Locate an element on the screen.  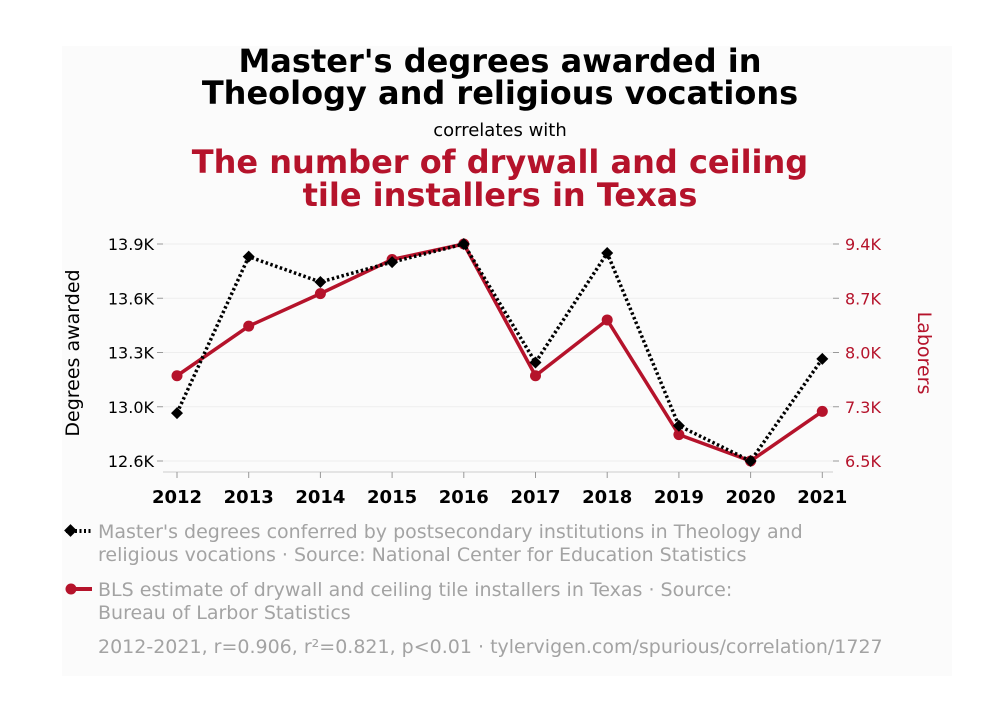
chart-title-line-2: Theology and religious vocations is located at coordinates (500, 93).